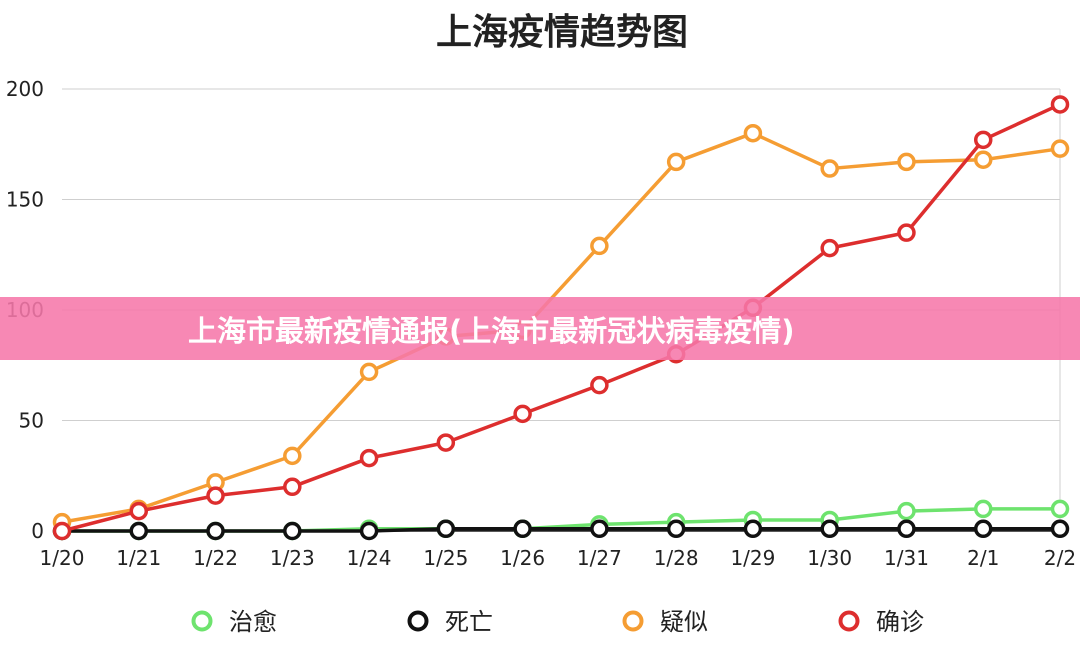 This screenshot has width=1080, height=658. What do you see at coordinates (469, 622) in the screenshot?
I see `legend-label: 死亡` at bounding box center [469, 622].